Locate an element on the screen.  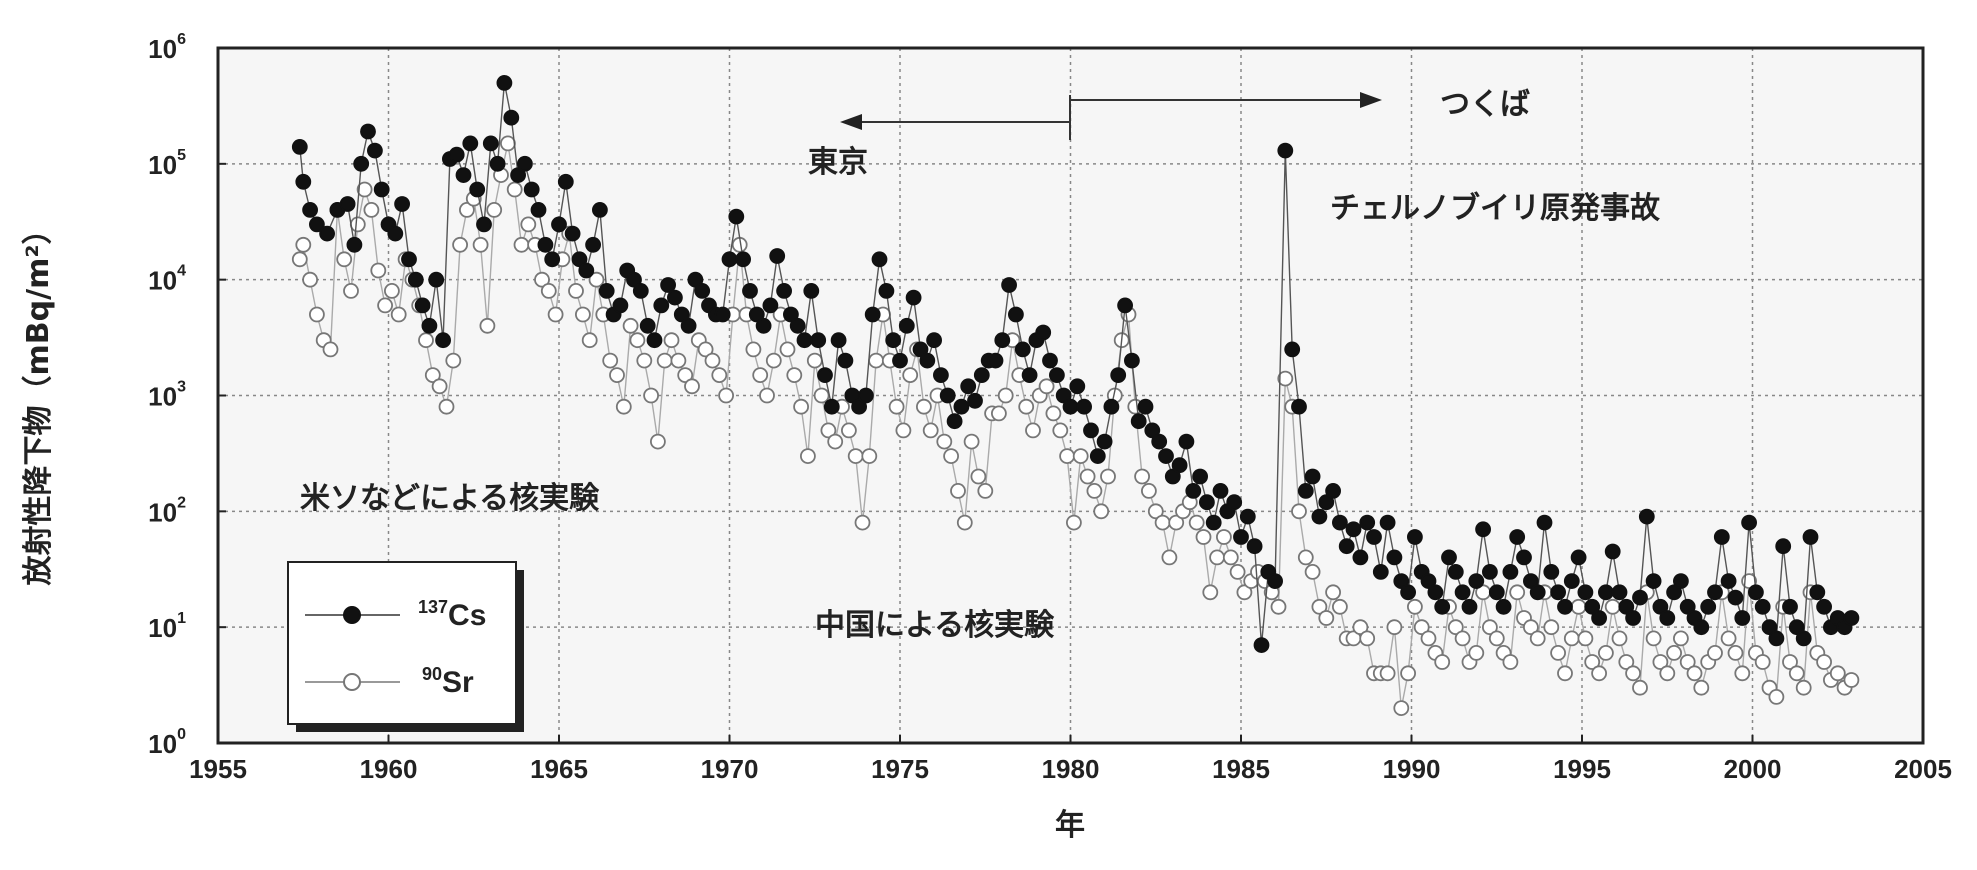
legend-cs-mass: 137 is located at coordinates (433, 607).